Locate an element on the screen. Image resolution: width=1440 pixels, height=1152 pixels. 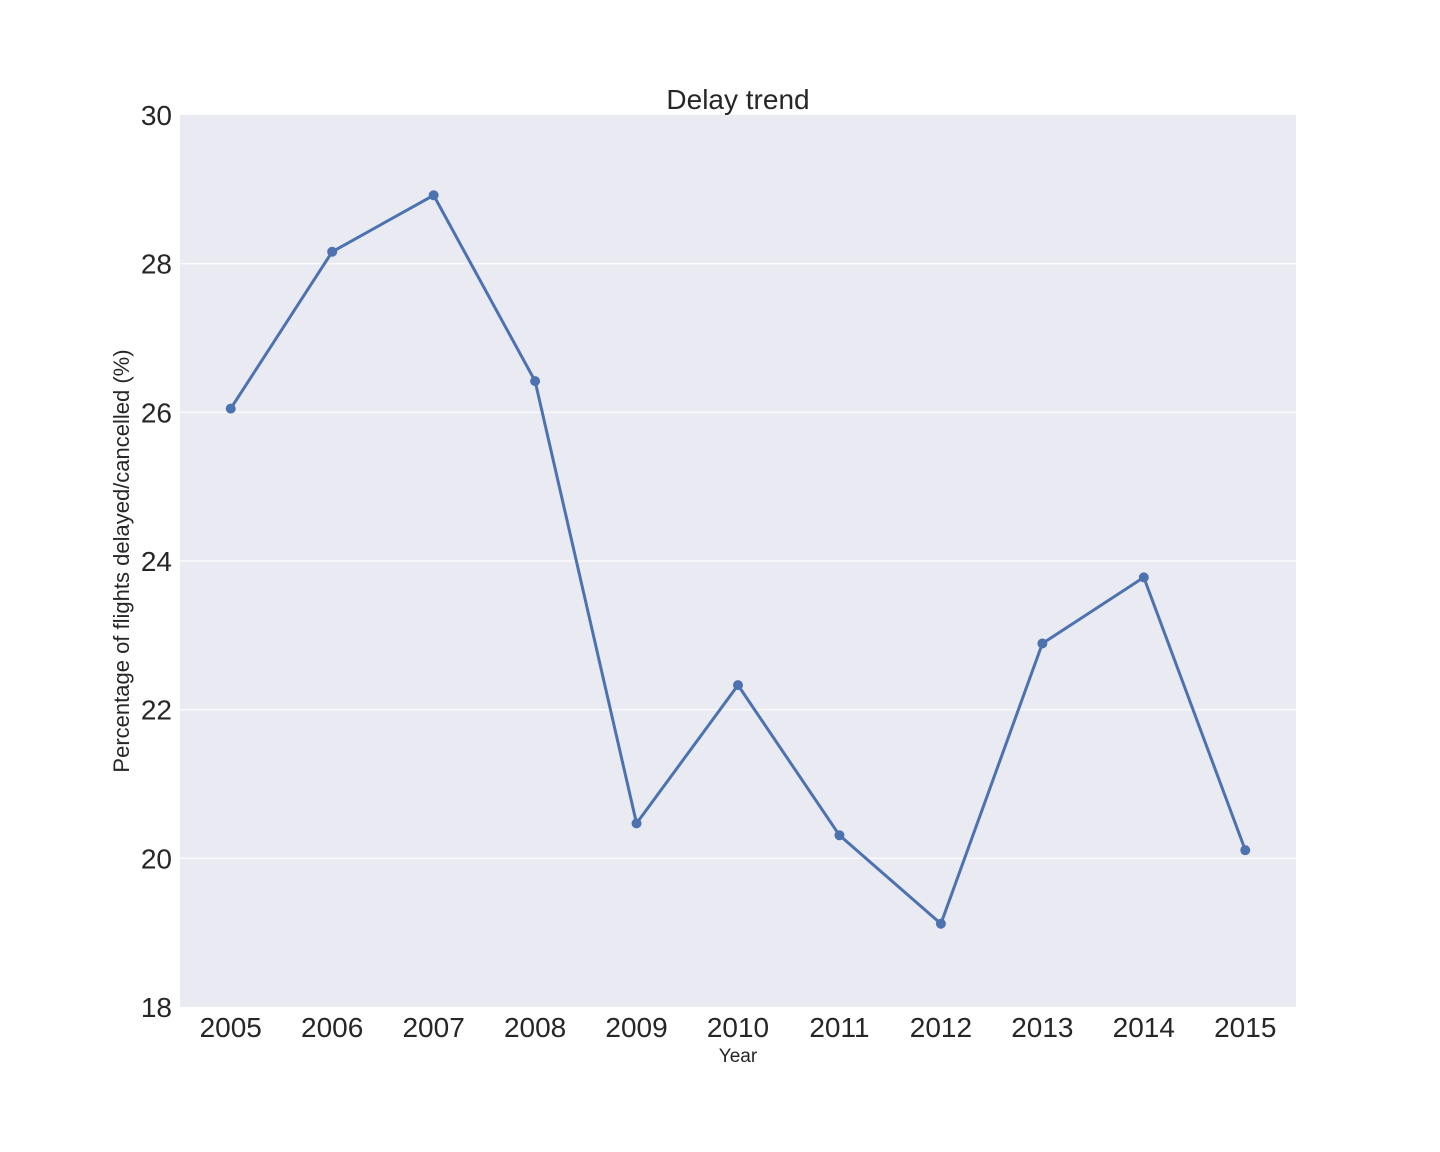
y-tick-label: 24 is located at coordinates (156, 561).